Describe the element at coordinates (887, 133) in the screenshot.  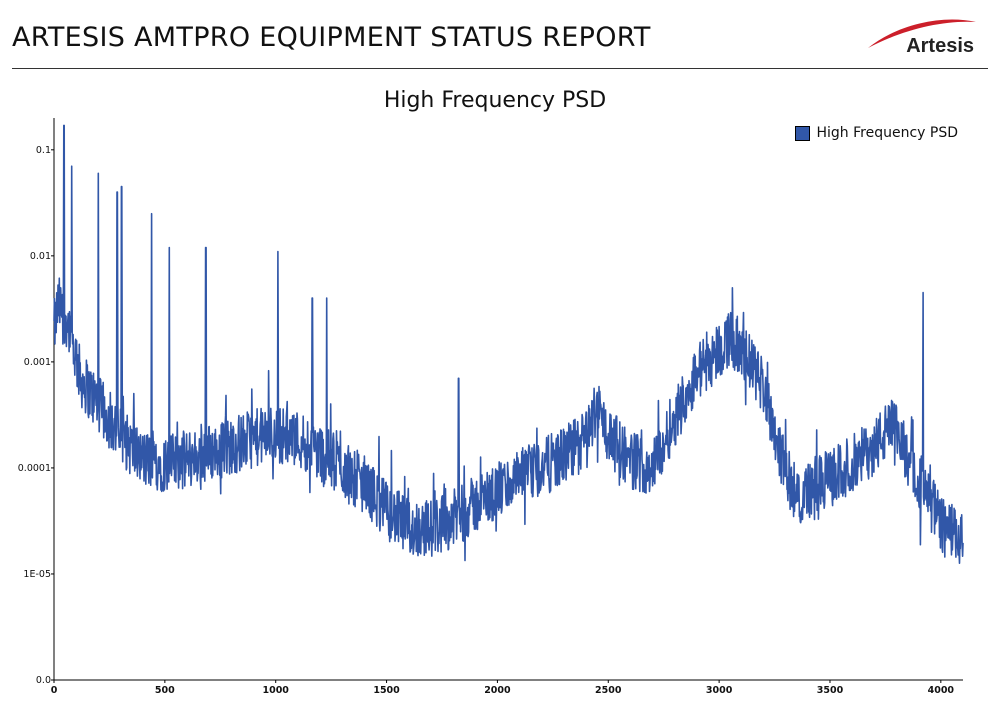
I see `legend-label: High Frequency PSD` at that location.